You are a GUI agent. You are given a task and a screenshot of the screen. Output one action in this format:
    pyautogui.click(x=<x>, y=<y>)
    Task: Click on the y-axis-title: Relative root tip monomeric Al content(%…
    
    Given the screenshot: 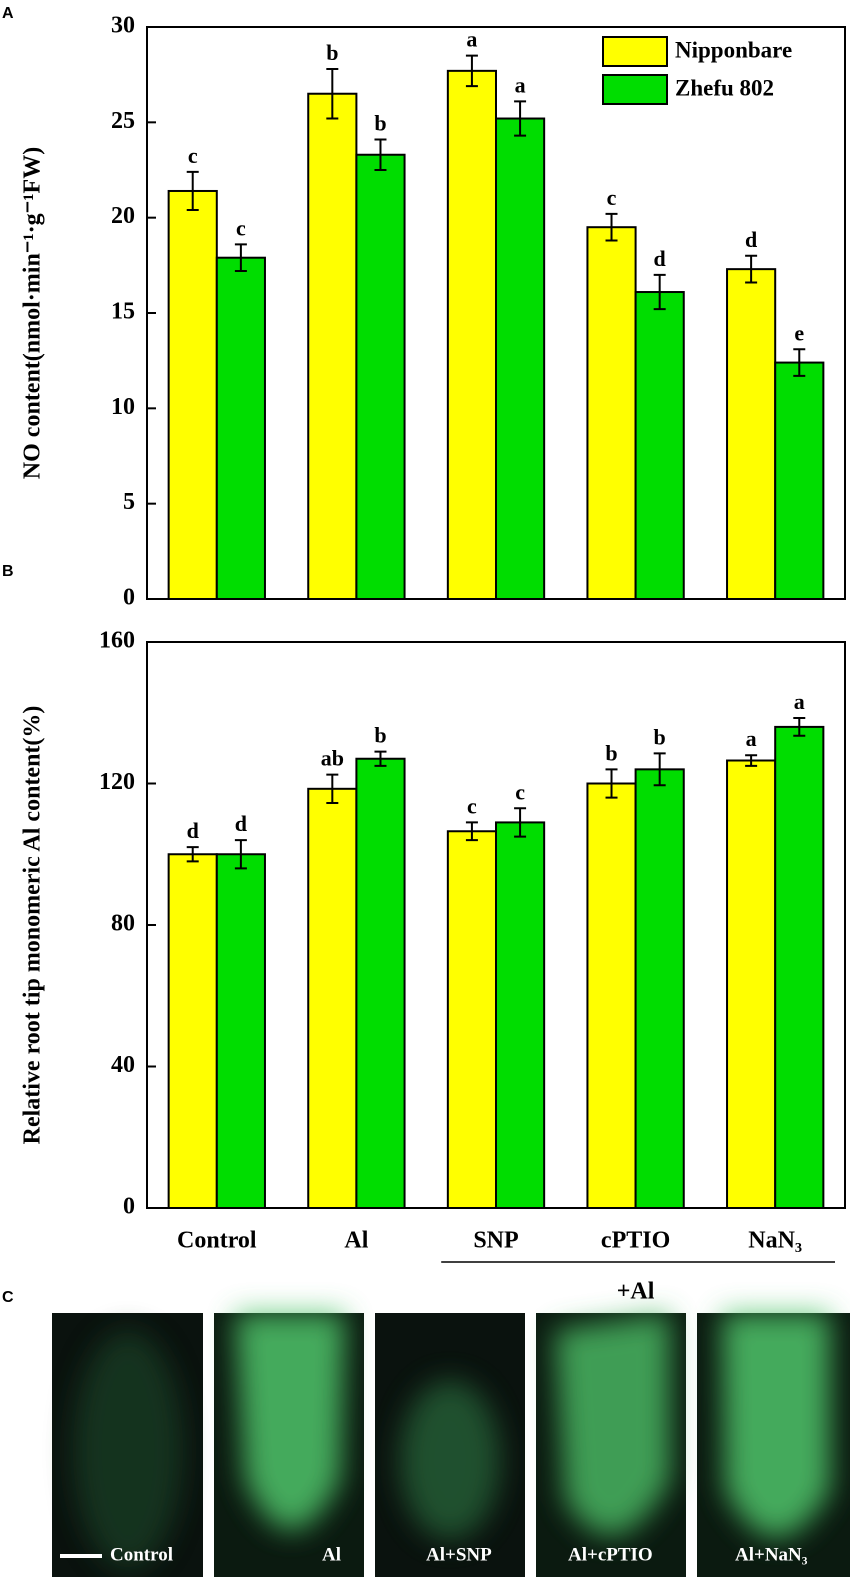 What is the action you would take?
    pyautogui.click(x=33, y=925)
    